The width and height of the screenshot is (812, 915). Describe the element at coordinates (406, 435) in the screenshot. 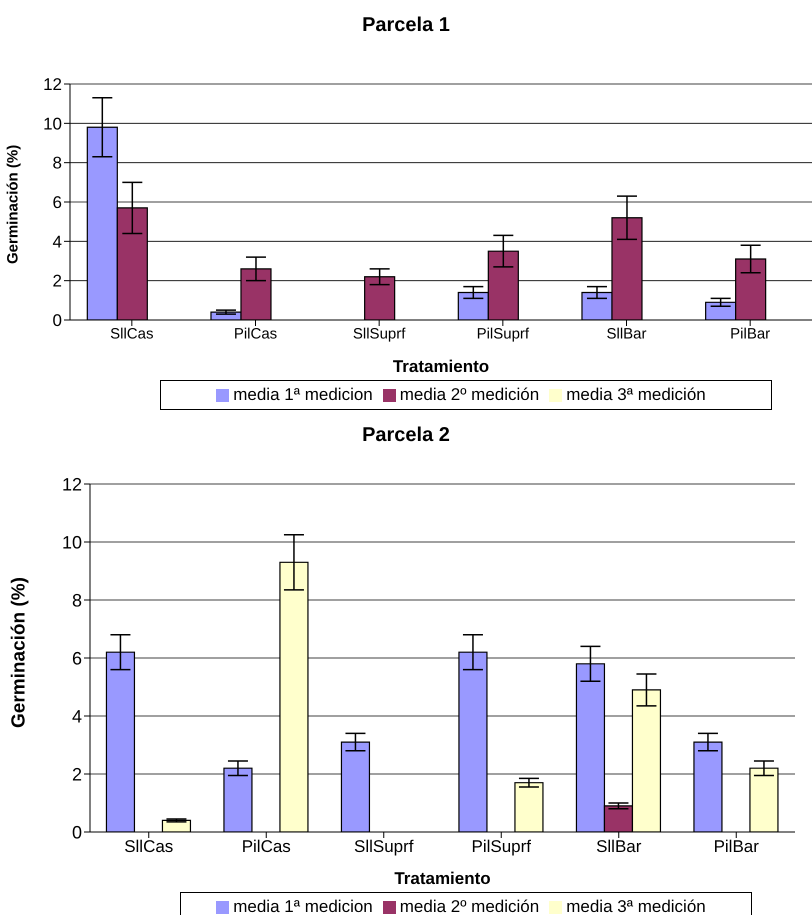

I see `chart-title: Parcela 2` at that location.